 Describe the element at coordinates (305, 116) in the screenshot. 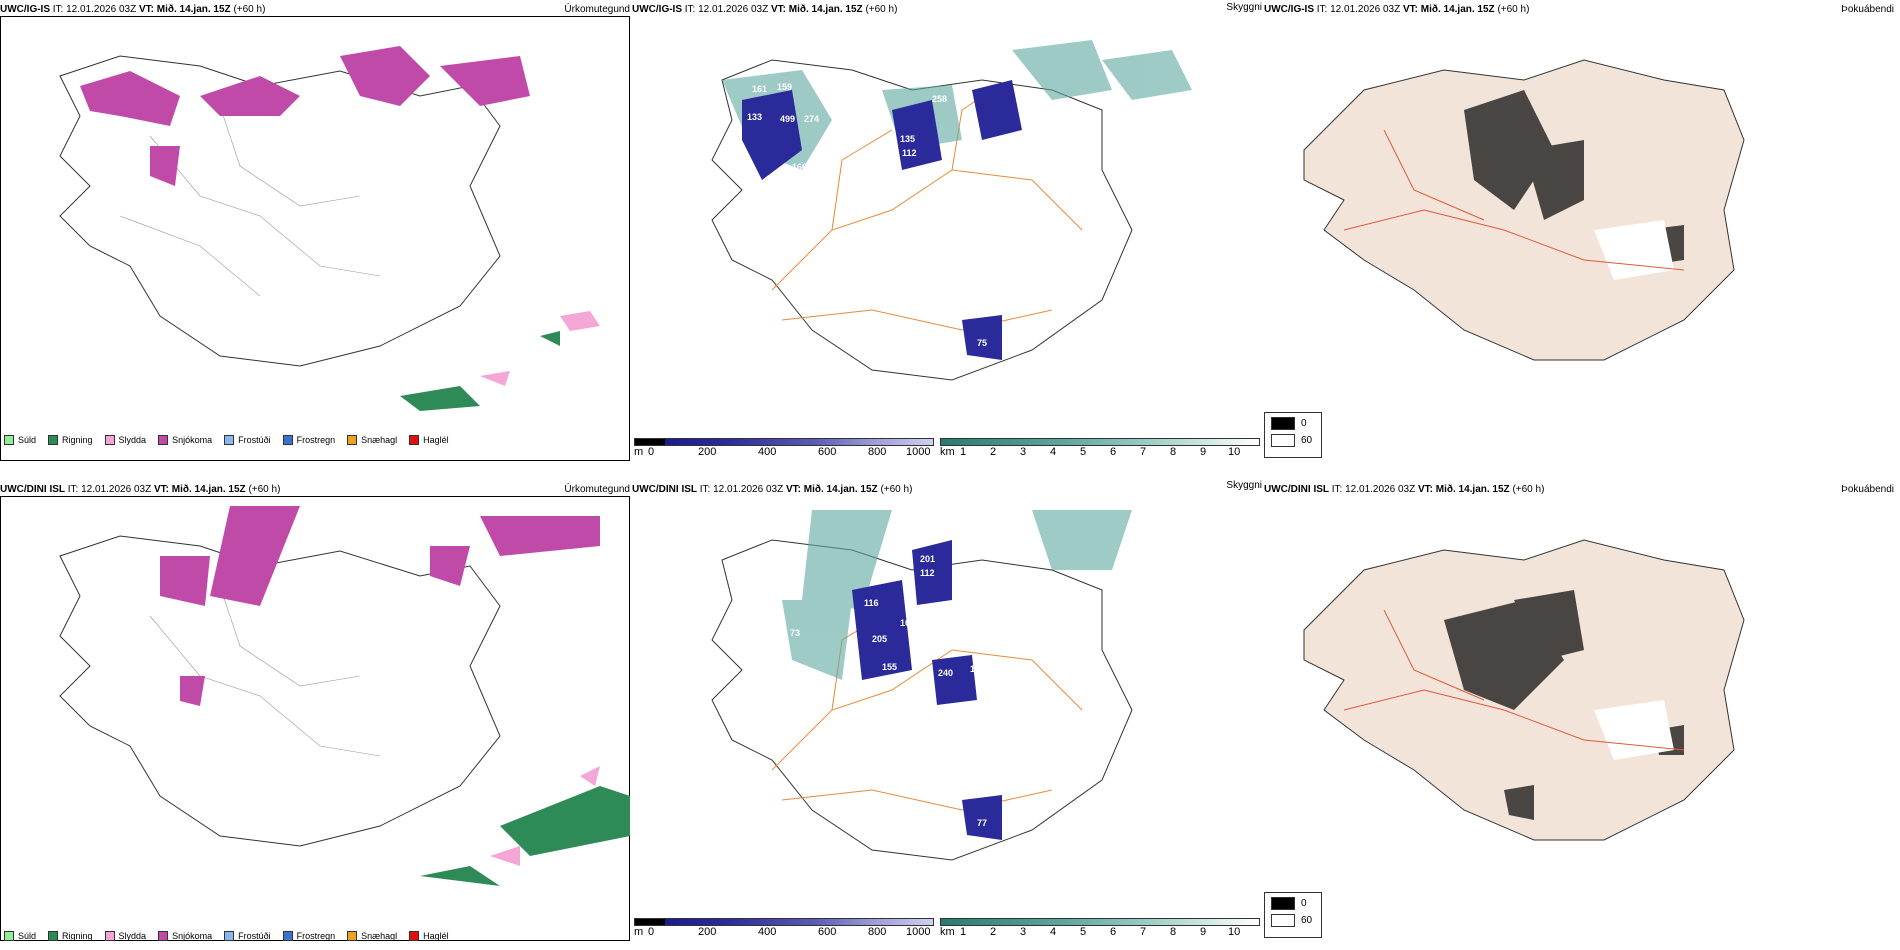

I see `snow-areas` at that location.